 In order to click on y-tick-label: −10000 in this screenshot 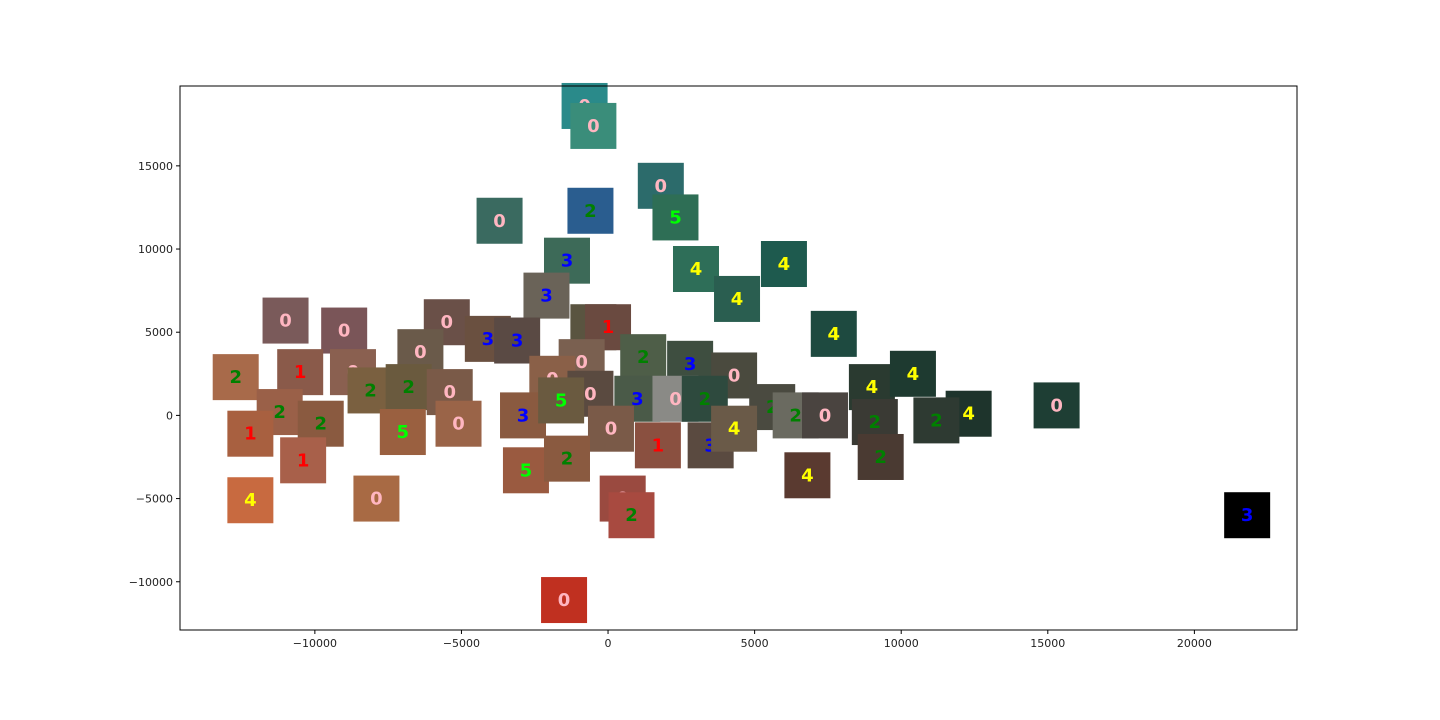, I will do `click(151, 582)`.